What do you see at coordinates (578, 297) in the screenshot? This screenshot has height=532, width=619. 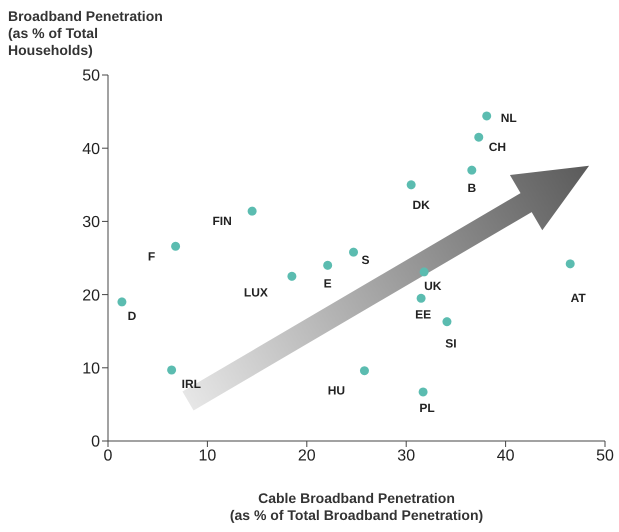 I see `annotation: AT` at bounding box center [578, 297].